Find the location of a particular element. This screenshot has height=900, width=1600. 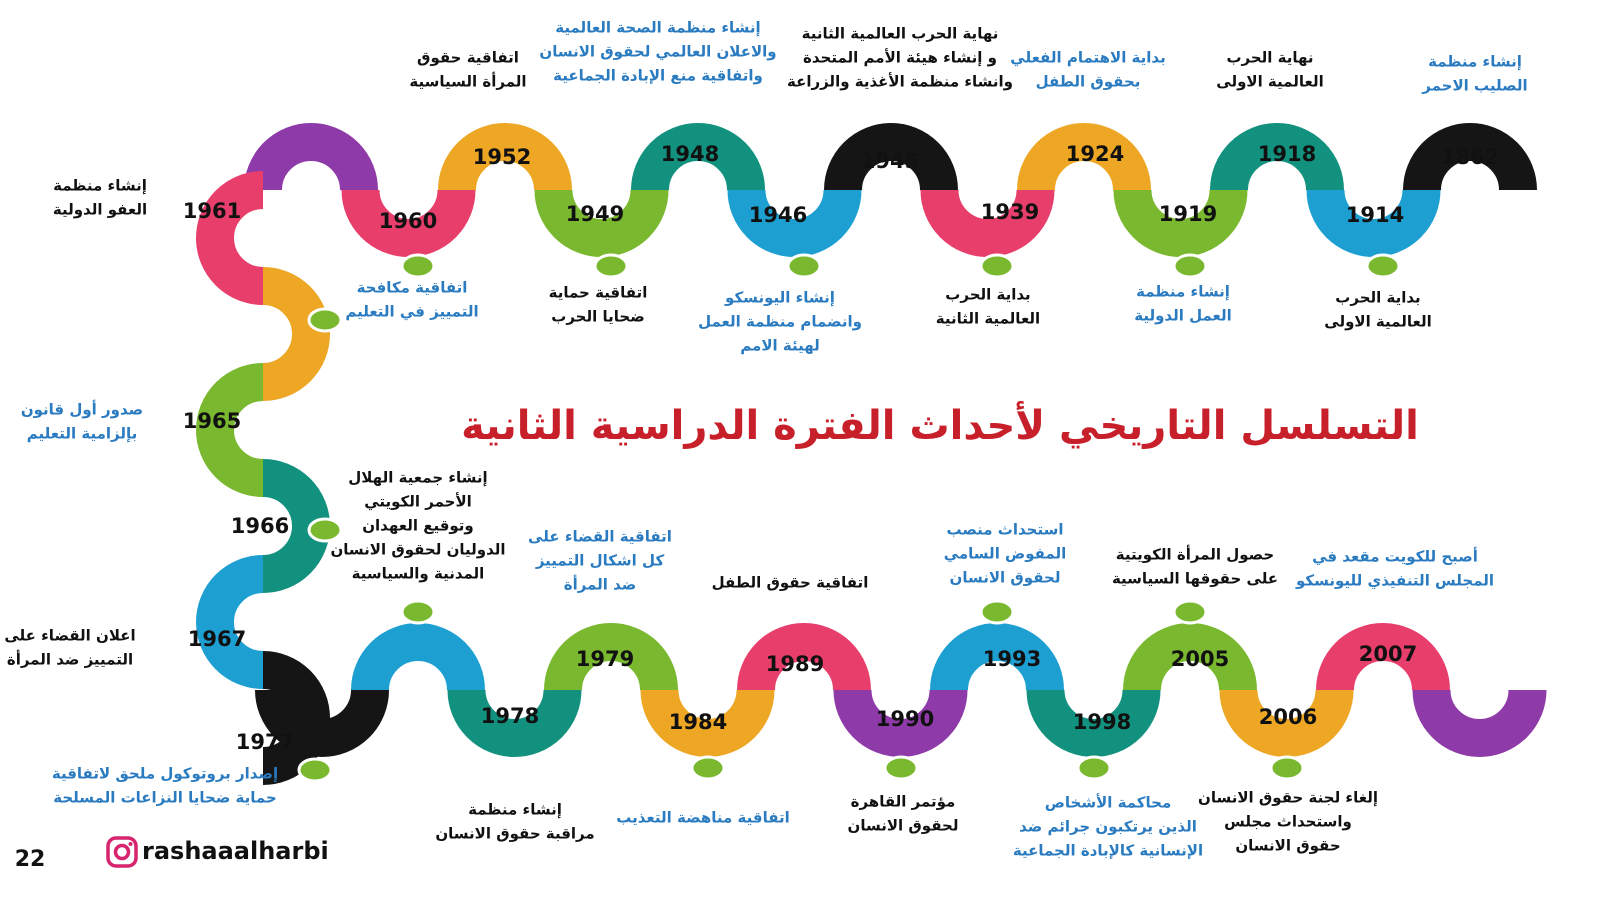

year: 1989 is located at coordinates (795, 664).